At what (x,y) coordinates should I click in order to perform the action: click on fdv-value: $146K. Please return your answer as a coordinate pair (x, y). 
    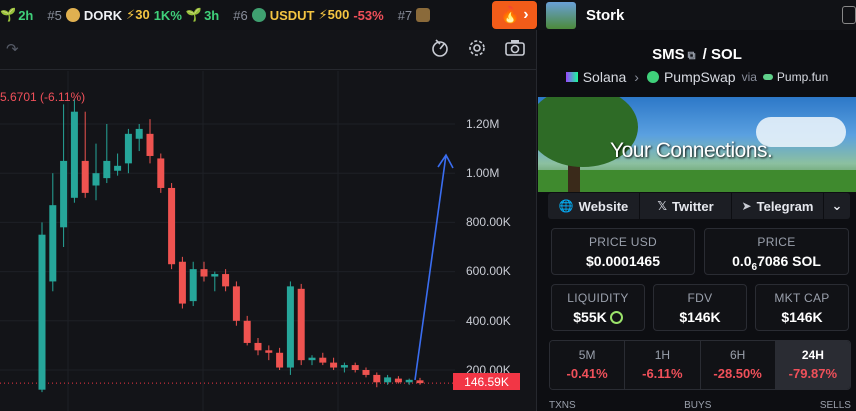
    Looking at the image, I should click on (700, 317).